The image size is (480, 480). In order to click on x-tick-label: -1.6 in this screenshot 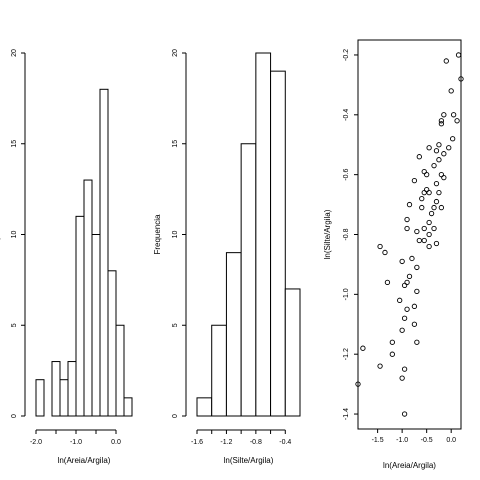, I will do `click(197, 442)`.